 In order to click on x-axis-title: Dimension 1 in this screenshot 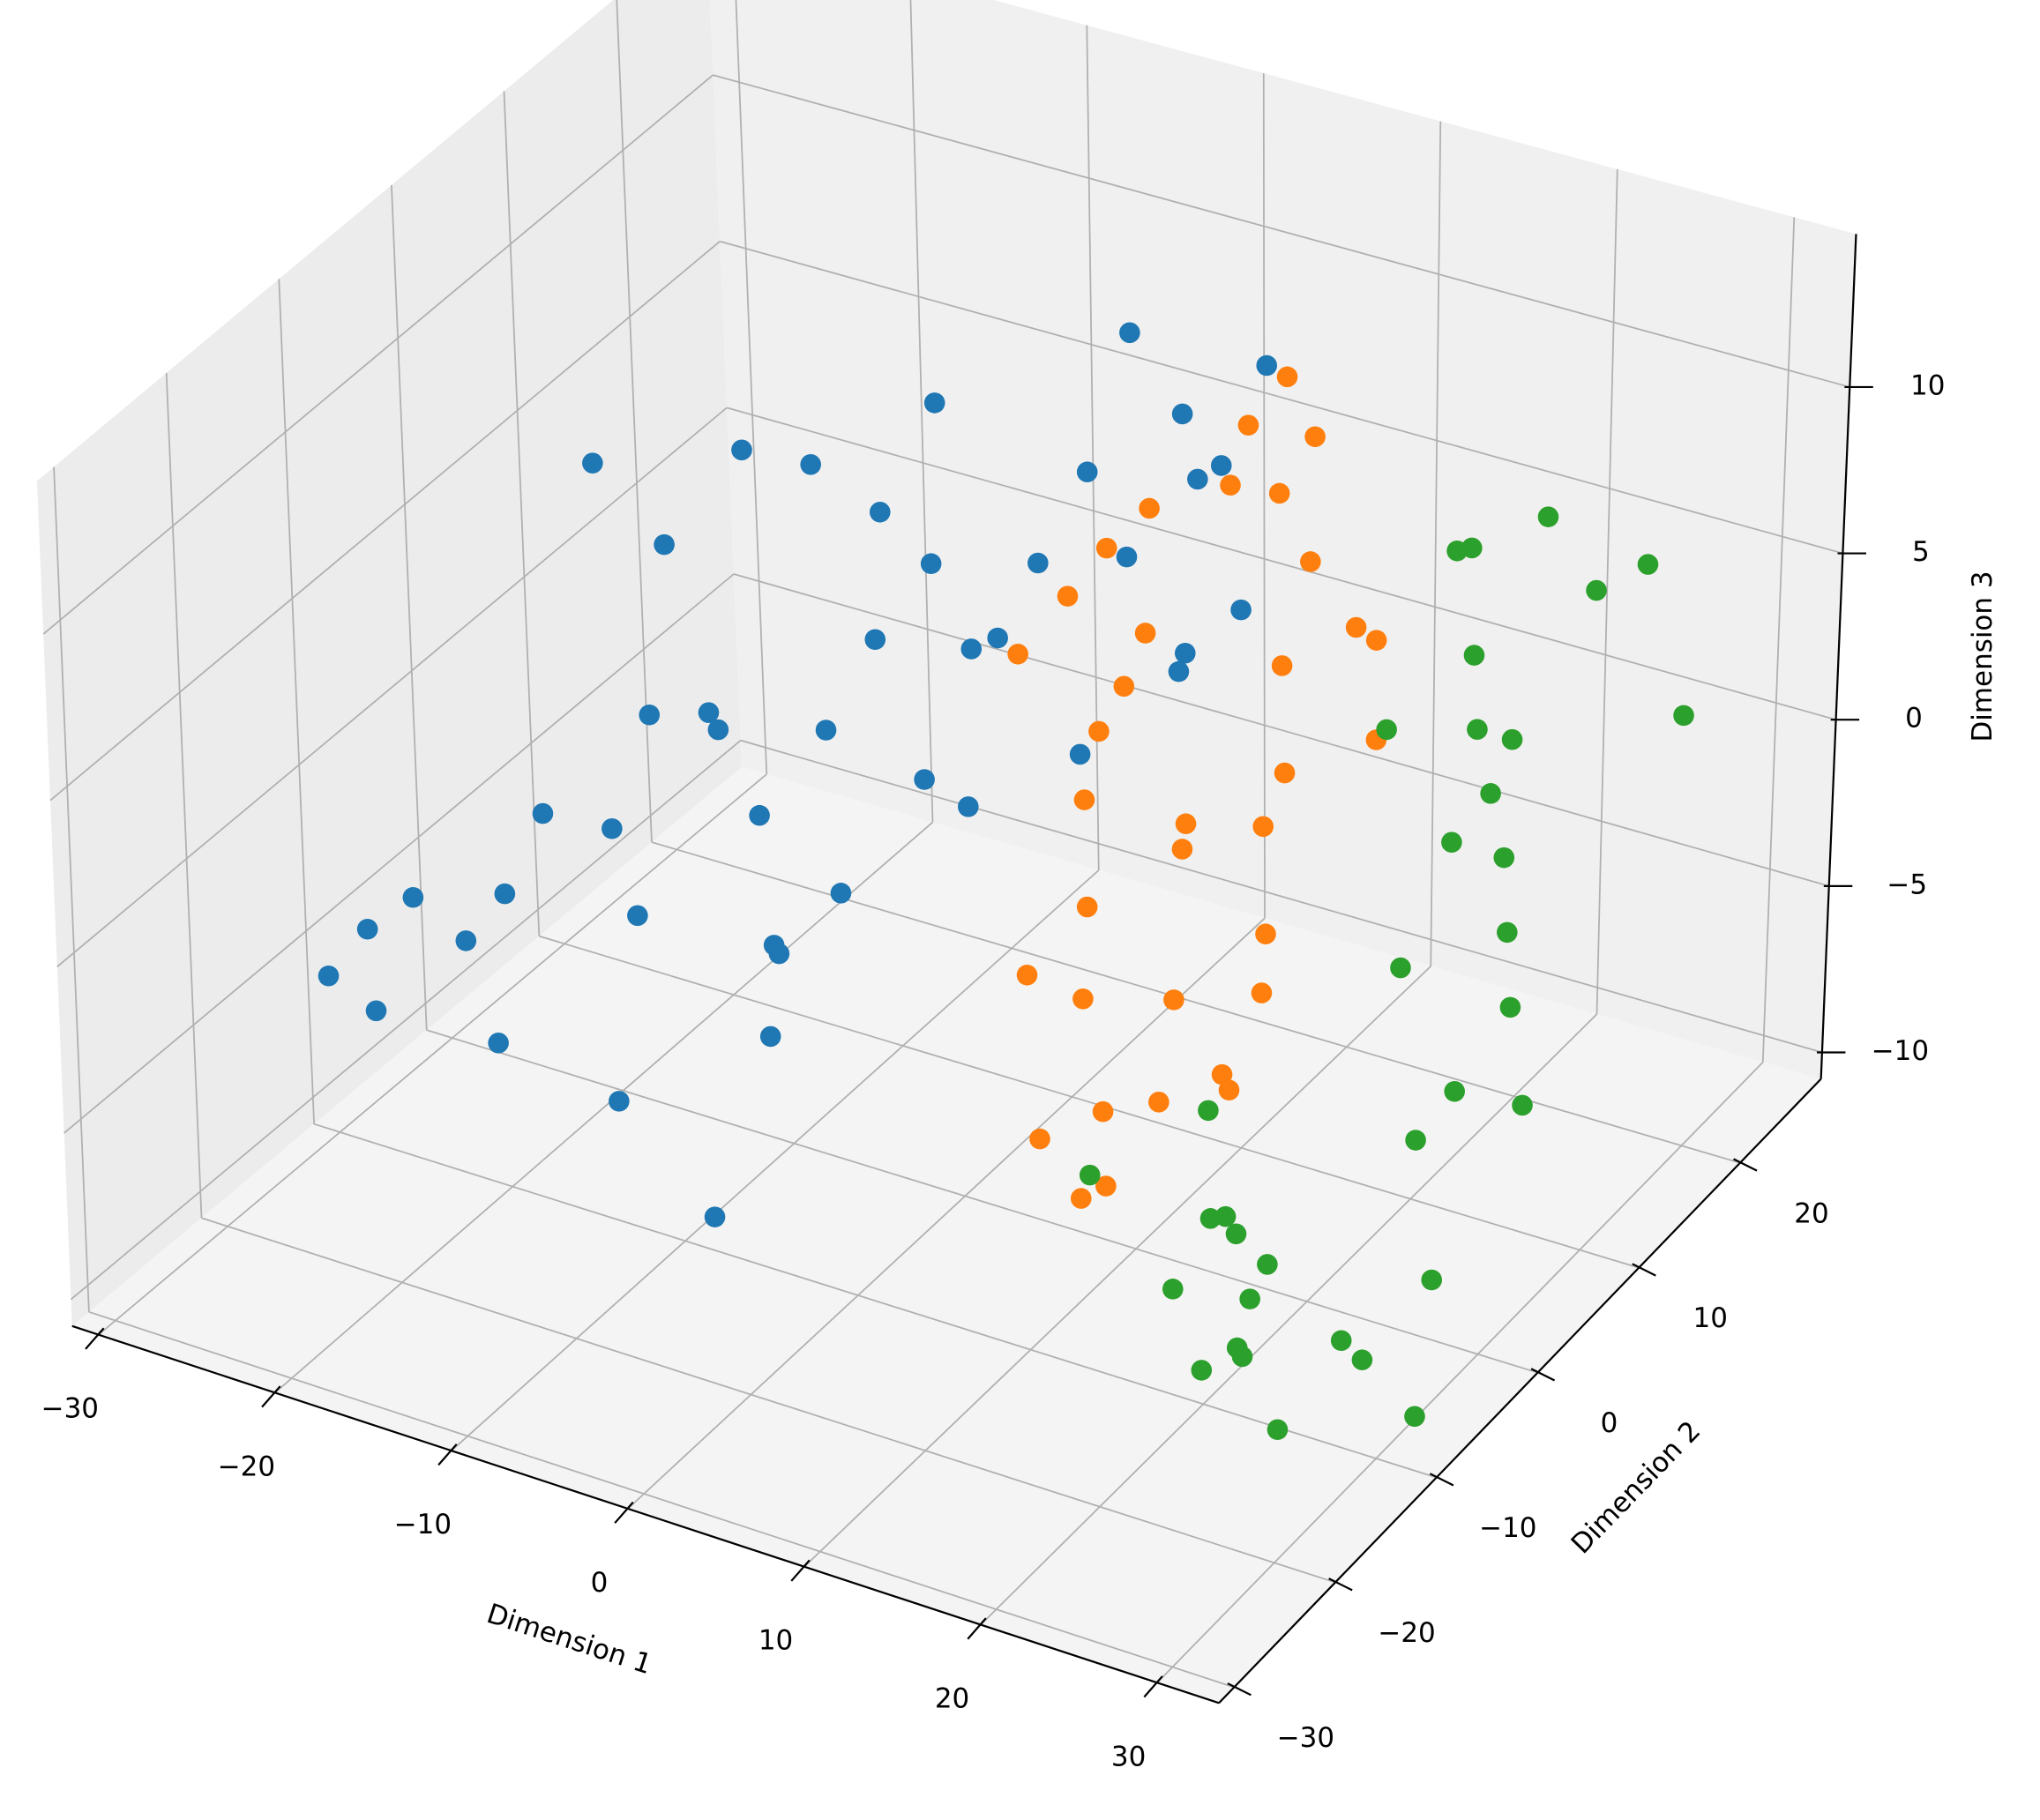, I will do `click(569, 1639)`.